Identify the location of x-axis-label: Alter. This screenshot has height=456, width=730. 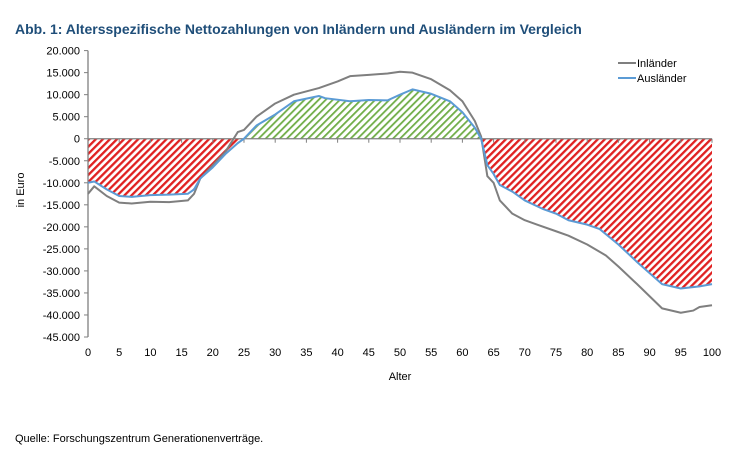
(400, 377).